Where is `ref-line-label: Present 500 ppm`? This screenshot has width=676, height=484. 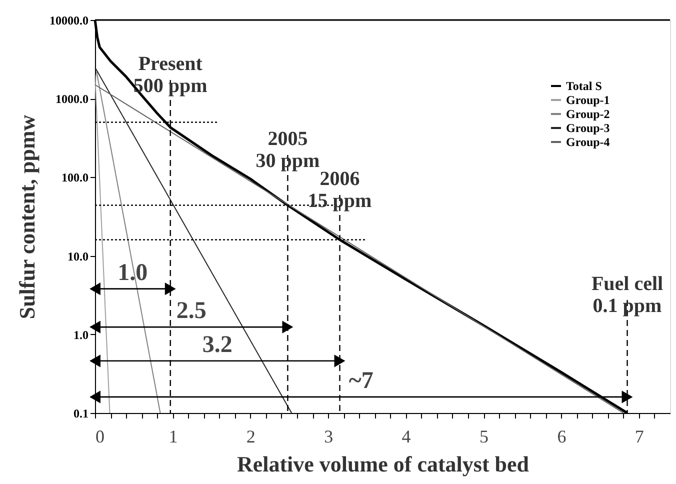
ref-line-label: Present 500 ppm is located at coordinates (170, 75).